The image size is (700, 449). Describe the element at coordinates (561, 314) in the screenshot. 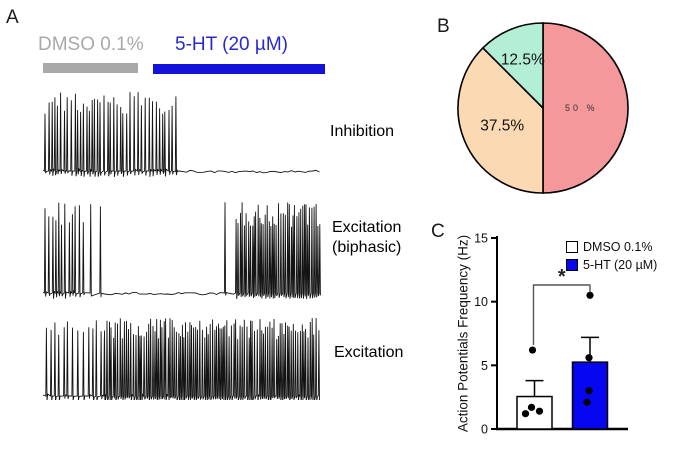

I see `significance-bracket` at that location.